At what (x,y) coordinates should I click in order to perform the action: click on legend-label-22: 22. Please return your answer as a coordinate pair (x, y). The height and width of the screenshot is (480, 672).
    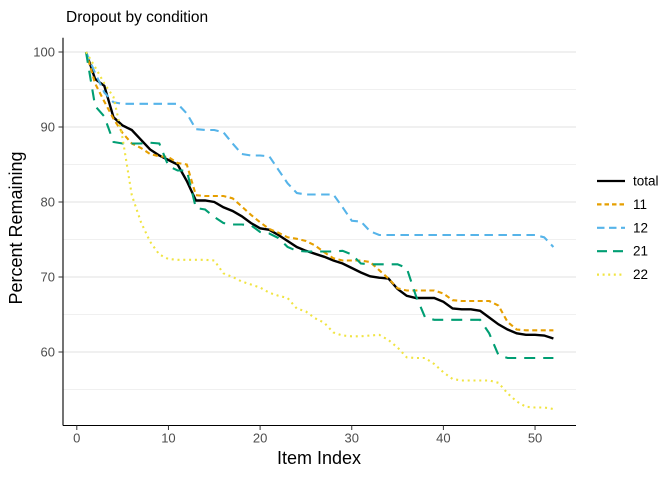
    Looking at the image, I should click on (640, 274).